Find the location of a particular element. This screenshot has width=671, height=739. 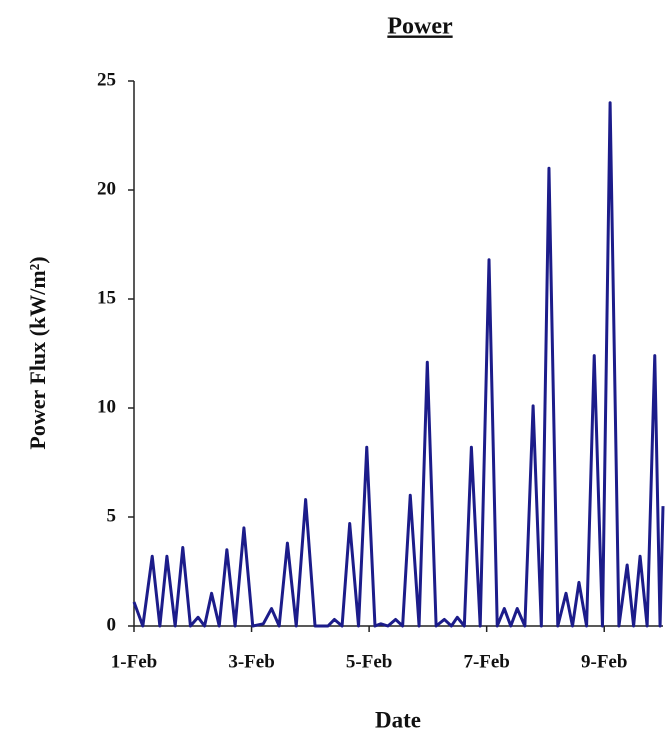

x-tick-label: 9-Feb is located at coordinates (604, 661).